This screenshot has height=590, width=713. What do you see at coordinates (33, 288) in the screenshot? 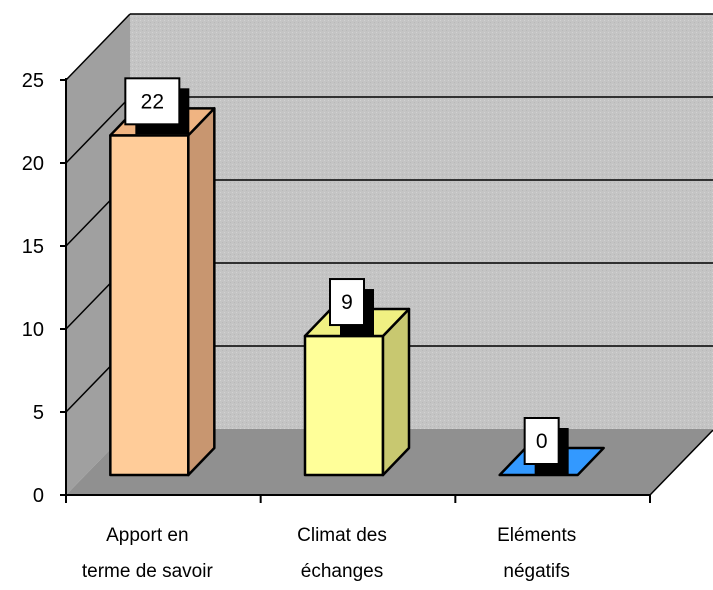
I see `y-tick-labels: 0 5 10 15 20 25` at bounding box center [33, 288].